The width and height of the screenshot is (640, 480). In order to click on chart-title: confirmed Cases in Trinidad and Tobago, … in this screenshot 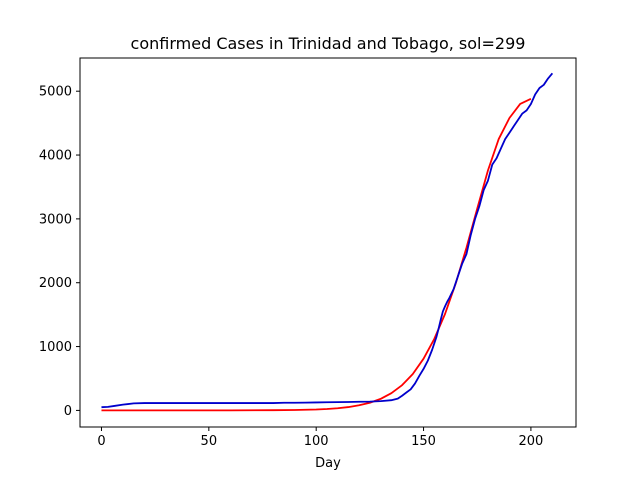, I will do `click(328, 43)`.